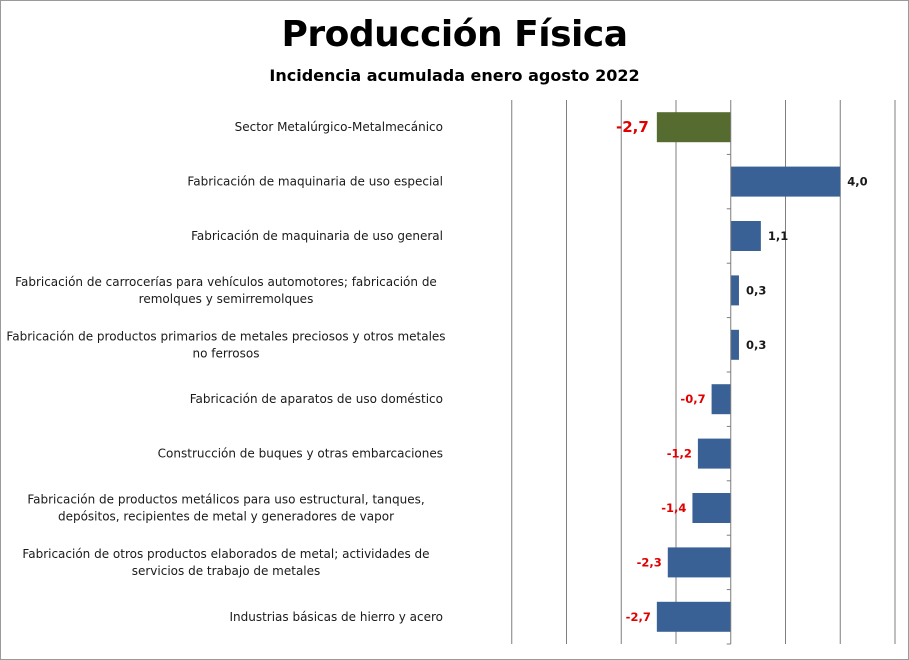 This screenshot has height=660, width=909. Describe the element at coordinates (693, 127) in the screenshot. I see `bar-total` at that location.